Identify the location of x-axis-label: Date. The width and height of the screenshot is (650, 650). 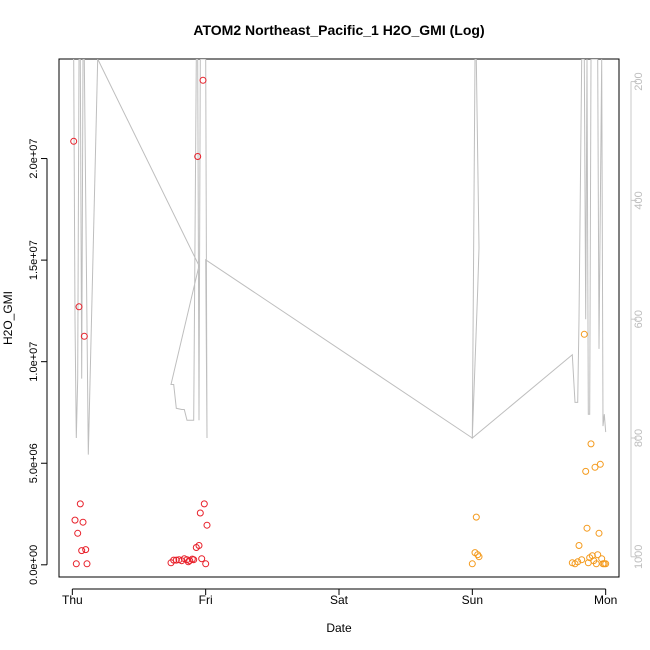
(339, 628).